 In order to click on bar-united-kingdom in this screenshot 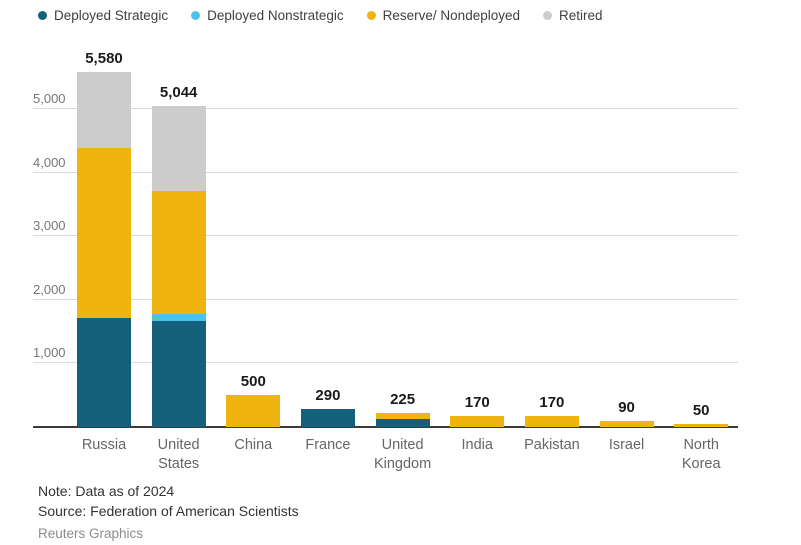, I will do `click(402, 419)`.